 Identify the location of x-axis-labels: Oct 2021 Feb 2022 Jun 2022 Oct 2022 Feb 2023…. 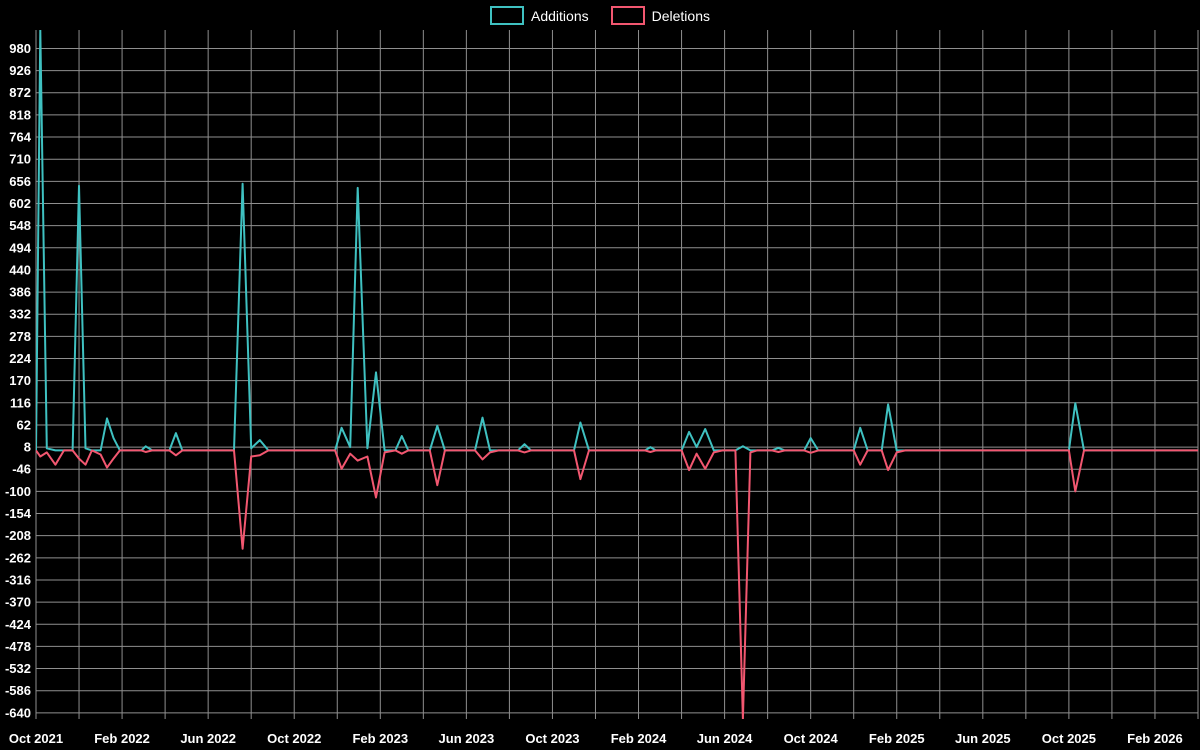
(596, 738).